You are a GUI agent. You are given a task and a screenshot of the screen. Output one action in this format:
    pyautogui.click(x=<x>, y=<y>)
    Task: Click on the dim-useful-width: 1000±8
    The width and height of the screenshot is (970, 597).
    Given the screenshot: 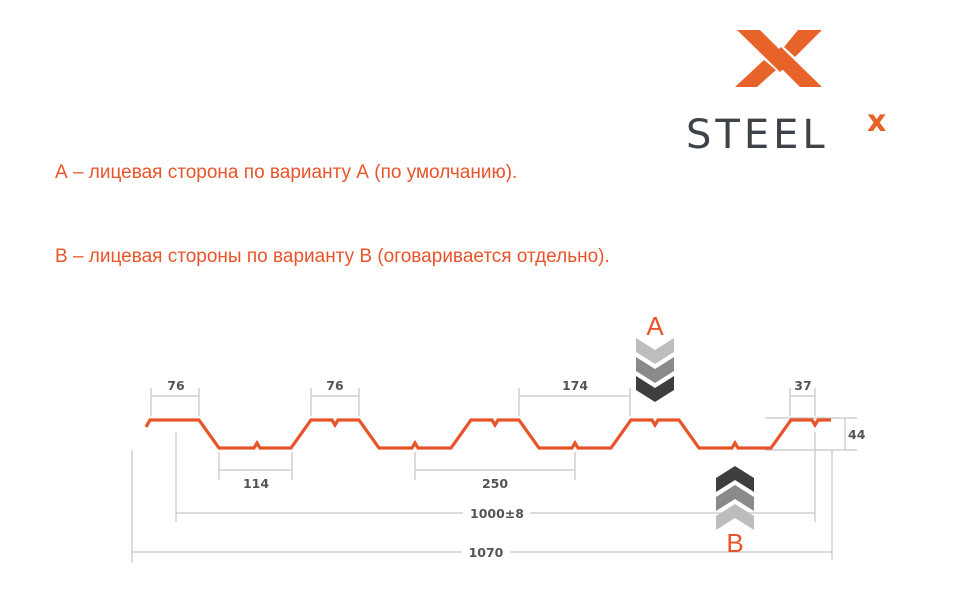 What is the action you would take?
    pyautogui.click(x=497, y=513)
    